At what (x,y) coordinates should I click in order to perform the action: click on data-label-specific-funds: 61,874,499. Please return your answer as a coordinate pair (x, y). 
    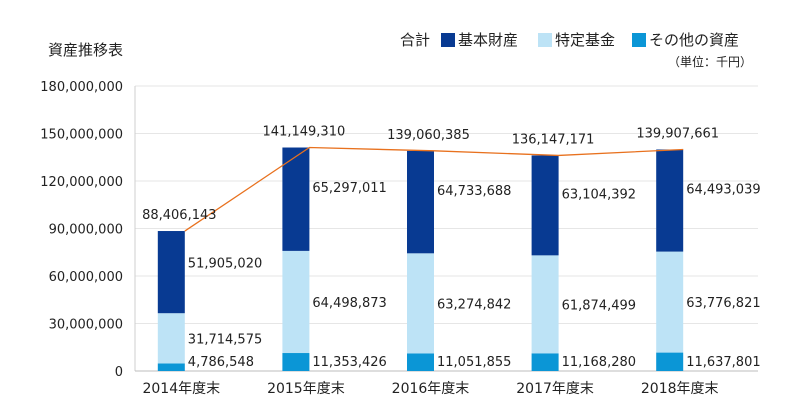
    Looking at the image, I should click on (599, 305).